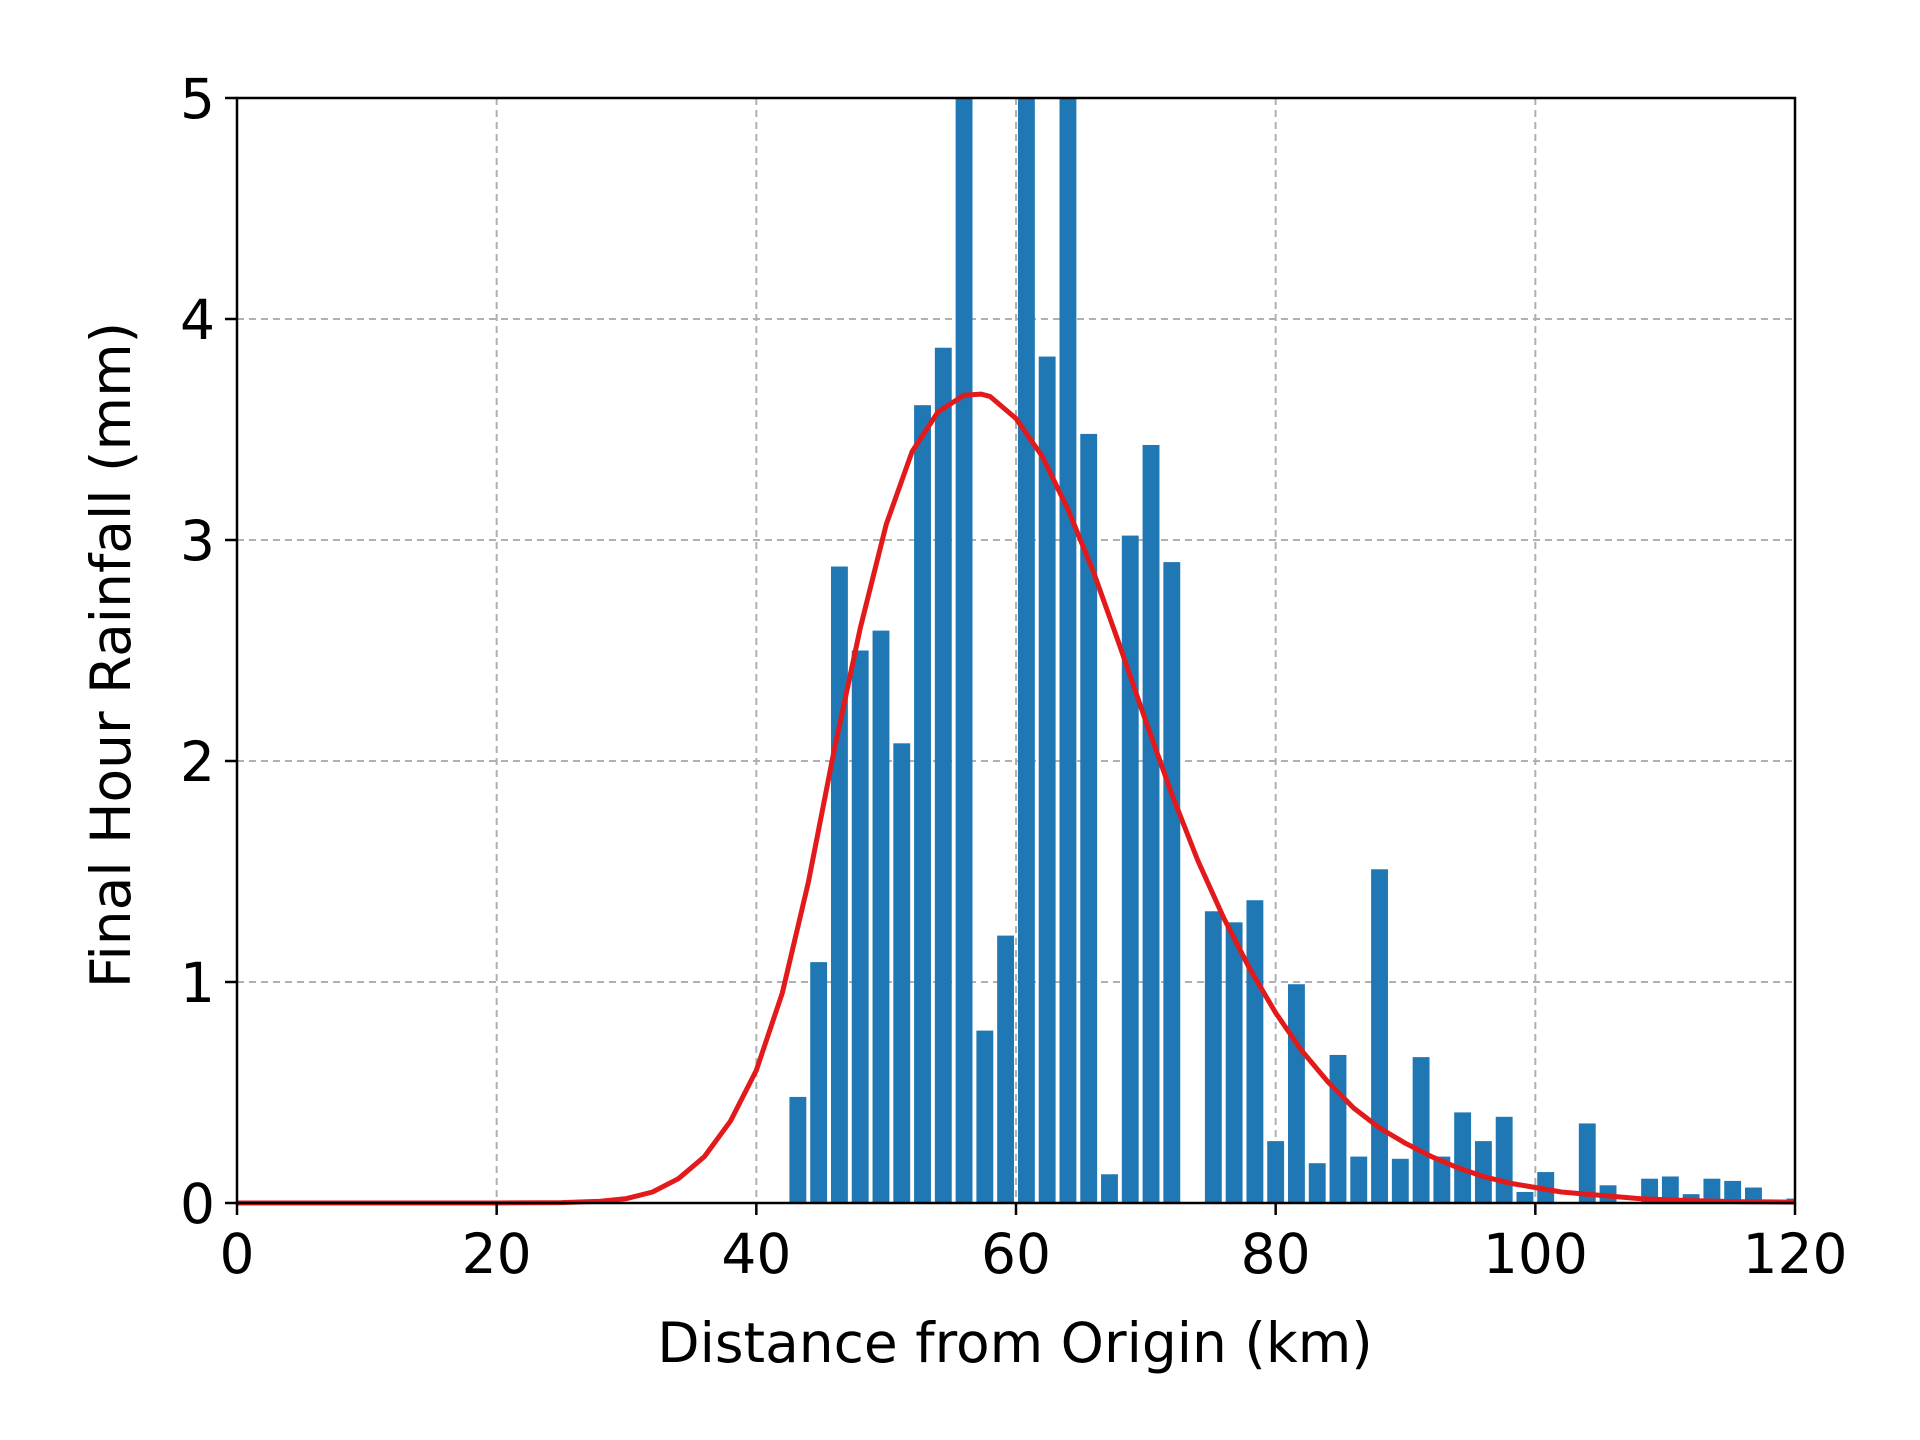 The height and width of the screenshot is (1440, 1920). I want to click on y-tick-label: 1, so click(197, 983).